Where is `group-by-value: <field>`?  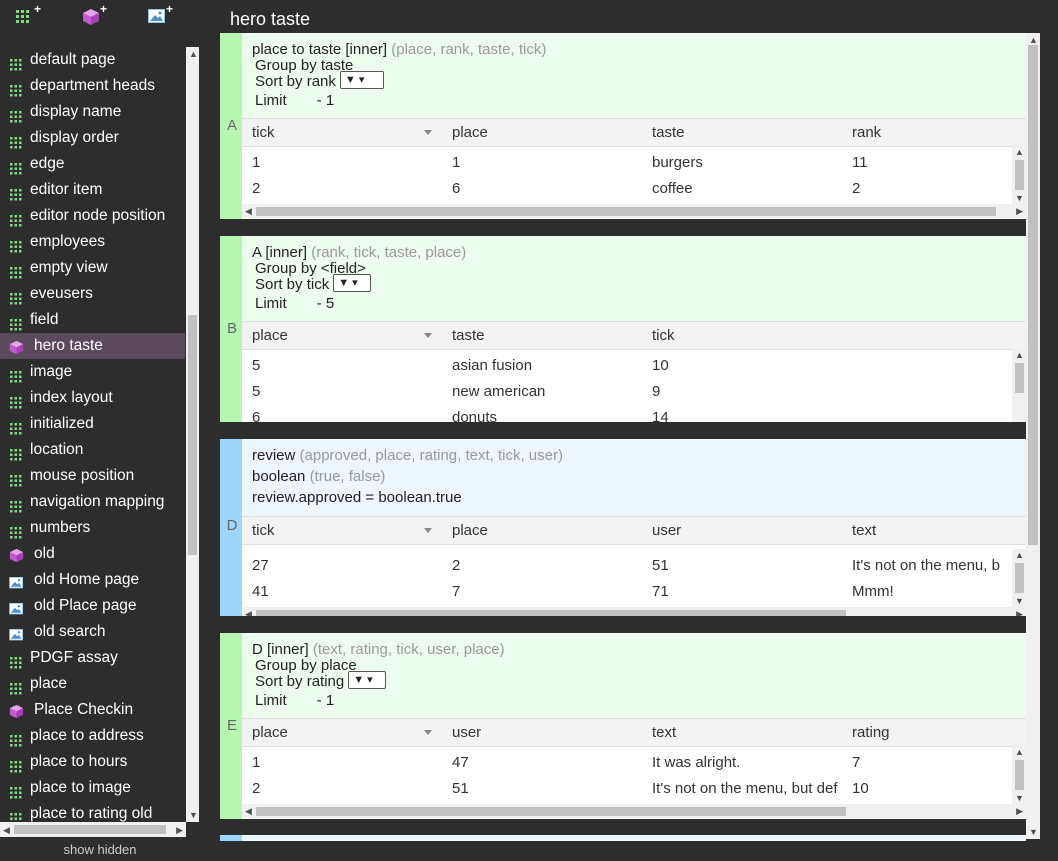 group-by-value: <field> is located at coordinates (343, 268).